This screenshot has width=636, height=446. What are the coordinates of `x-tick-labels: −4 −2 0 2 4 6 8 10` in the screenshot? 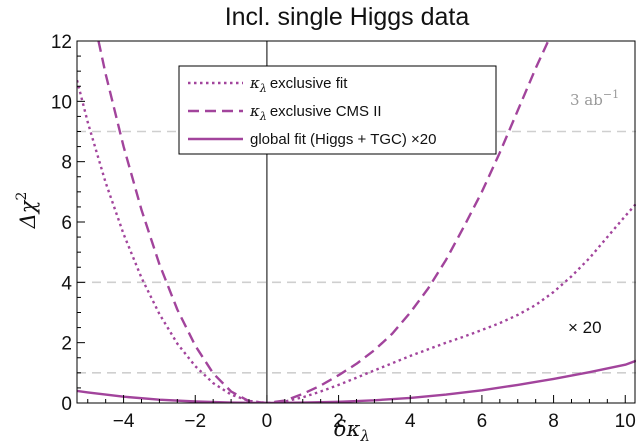 It's located at (374, 421).